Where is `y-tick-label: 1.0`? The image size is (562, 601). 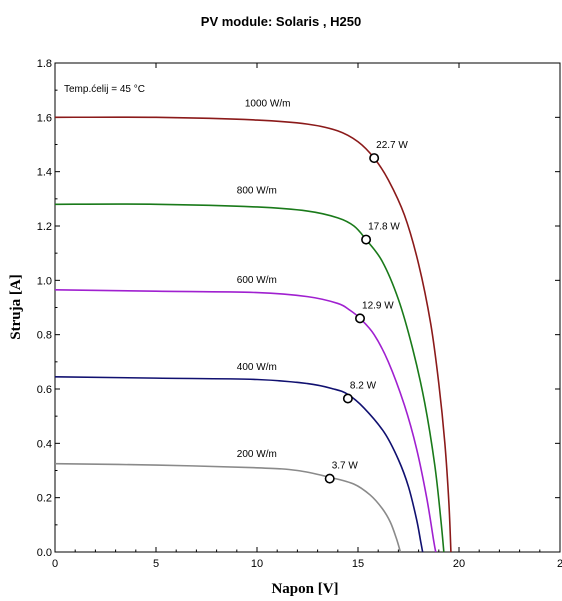 y-tick-label: 1.0 is located at coordinates (44, 281).